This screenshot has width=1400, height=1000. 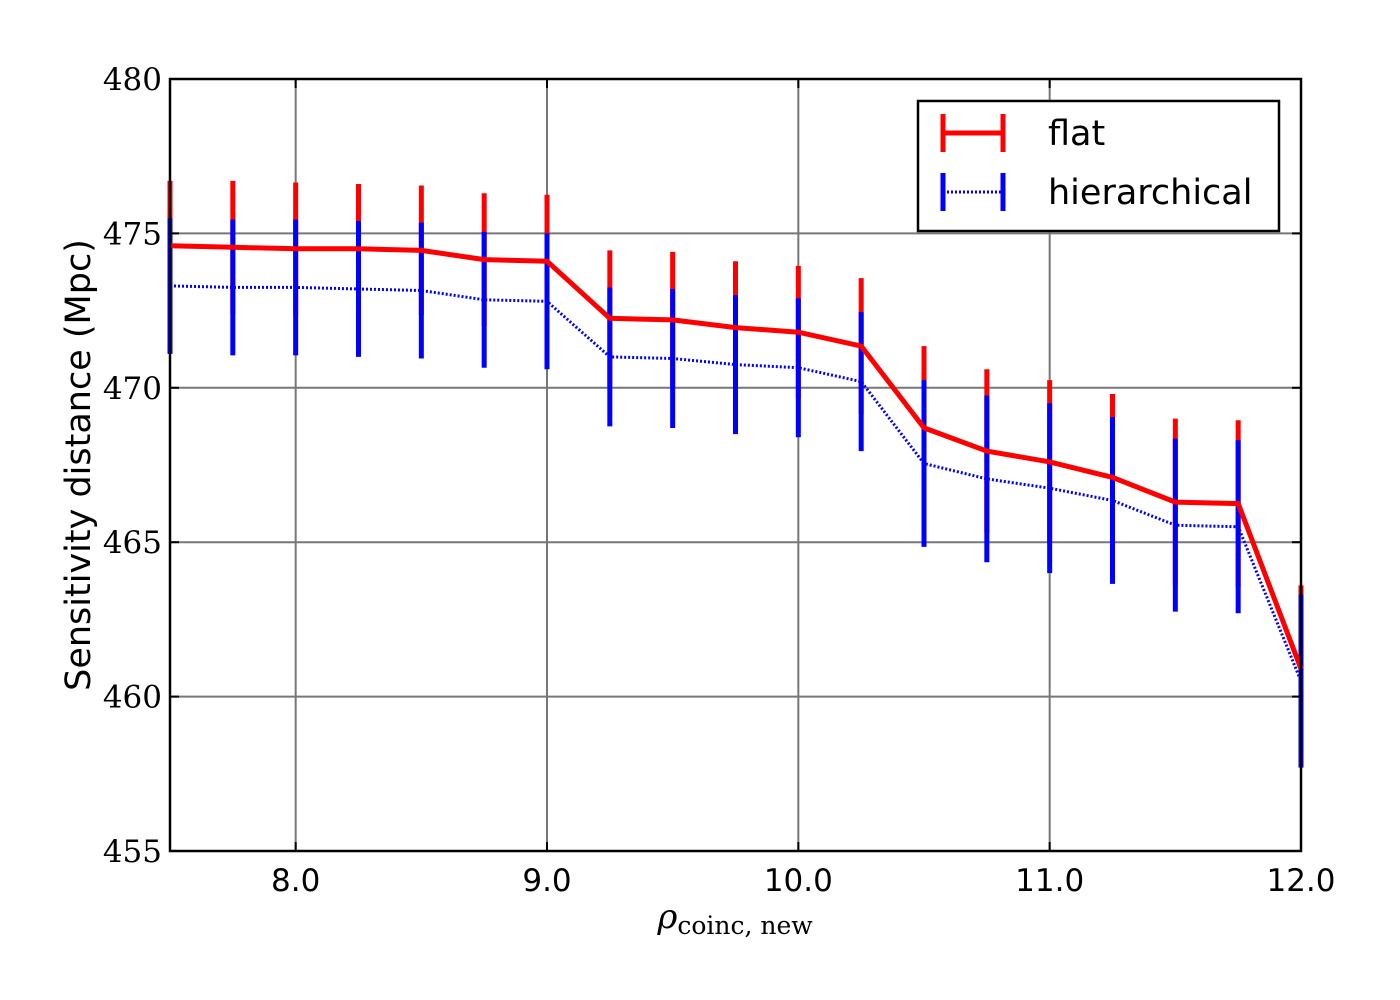 What do you see at coordinates (1300, 881) in the screenshot?
I see `x-tick-label: 12.0` at bounding box center [1300, 881].